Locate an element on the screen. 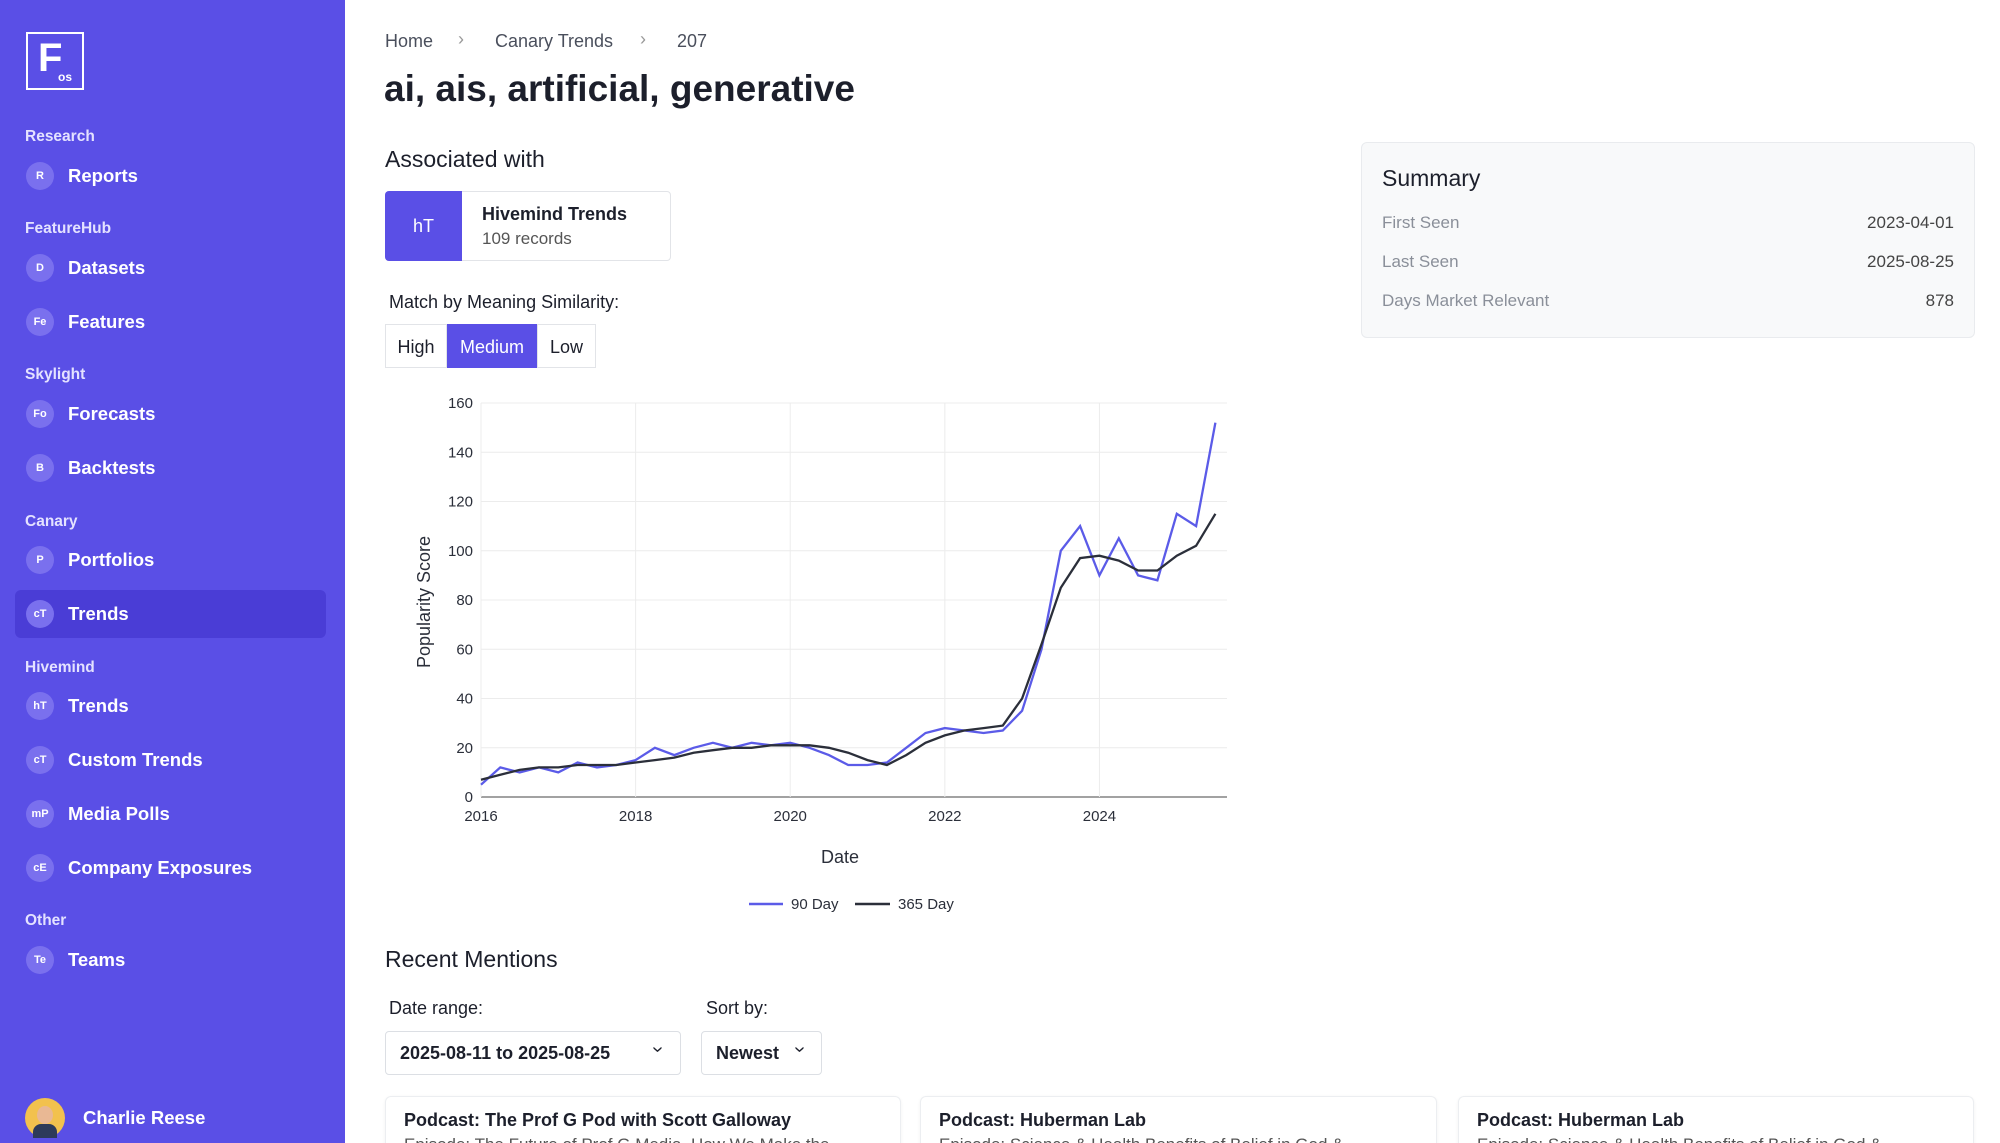 Image resolution: width=2000 pixels, height=1143 pixels. legend-label: 90 Day is located at coordinates (815, 904).